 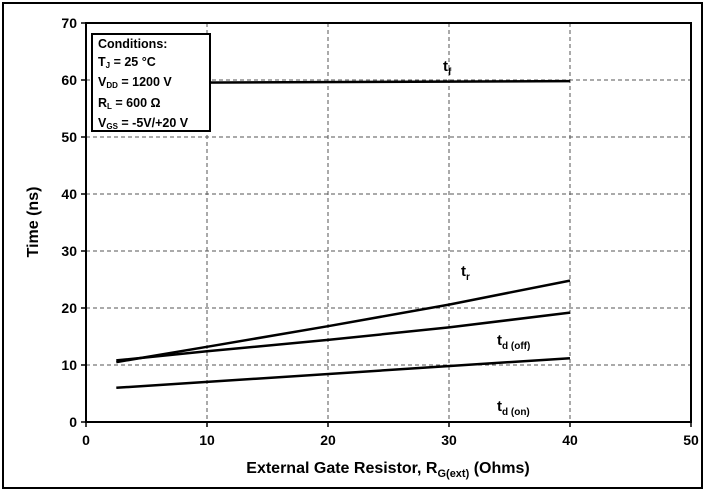 I want to click on x-tick-label: 40, so click(x=570, y=440).